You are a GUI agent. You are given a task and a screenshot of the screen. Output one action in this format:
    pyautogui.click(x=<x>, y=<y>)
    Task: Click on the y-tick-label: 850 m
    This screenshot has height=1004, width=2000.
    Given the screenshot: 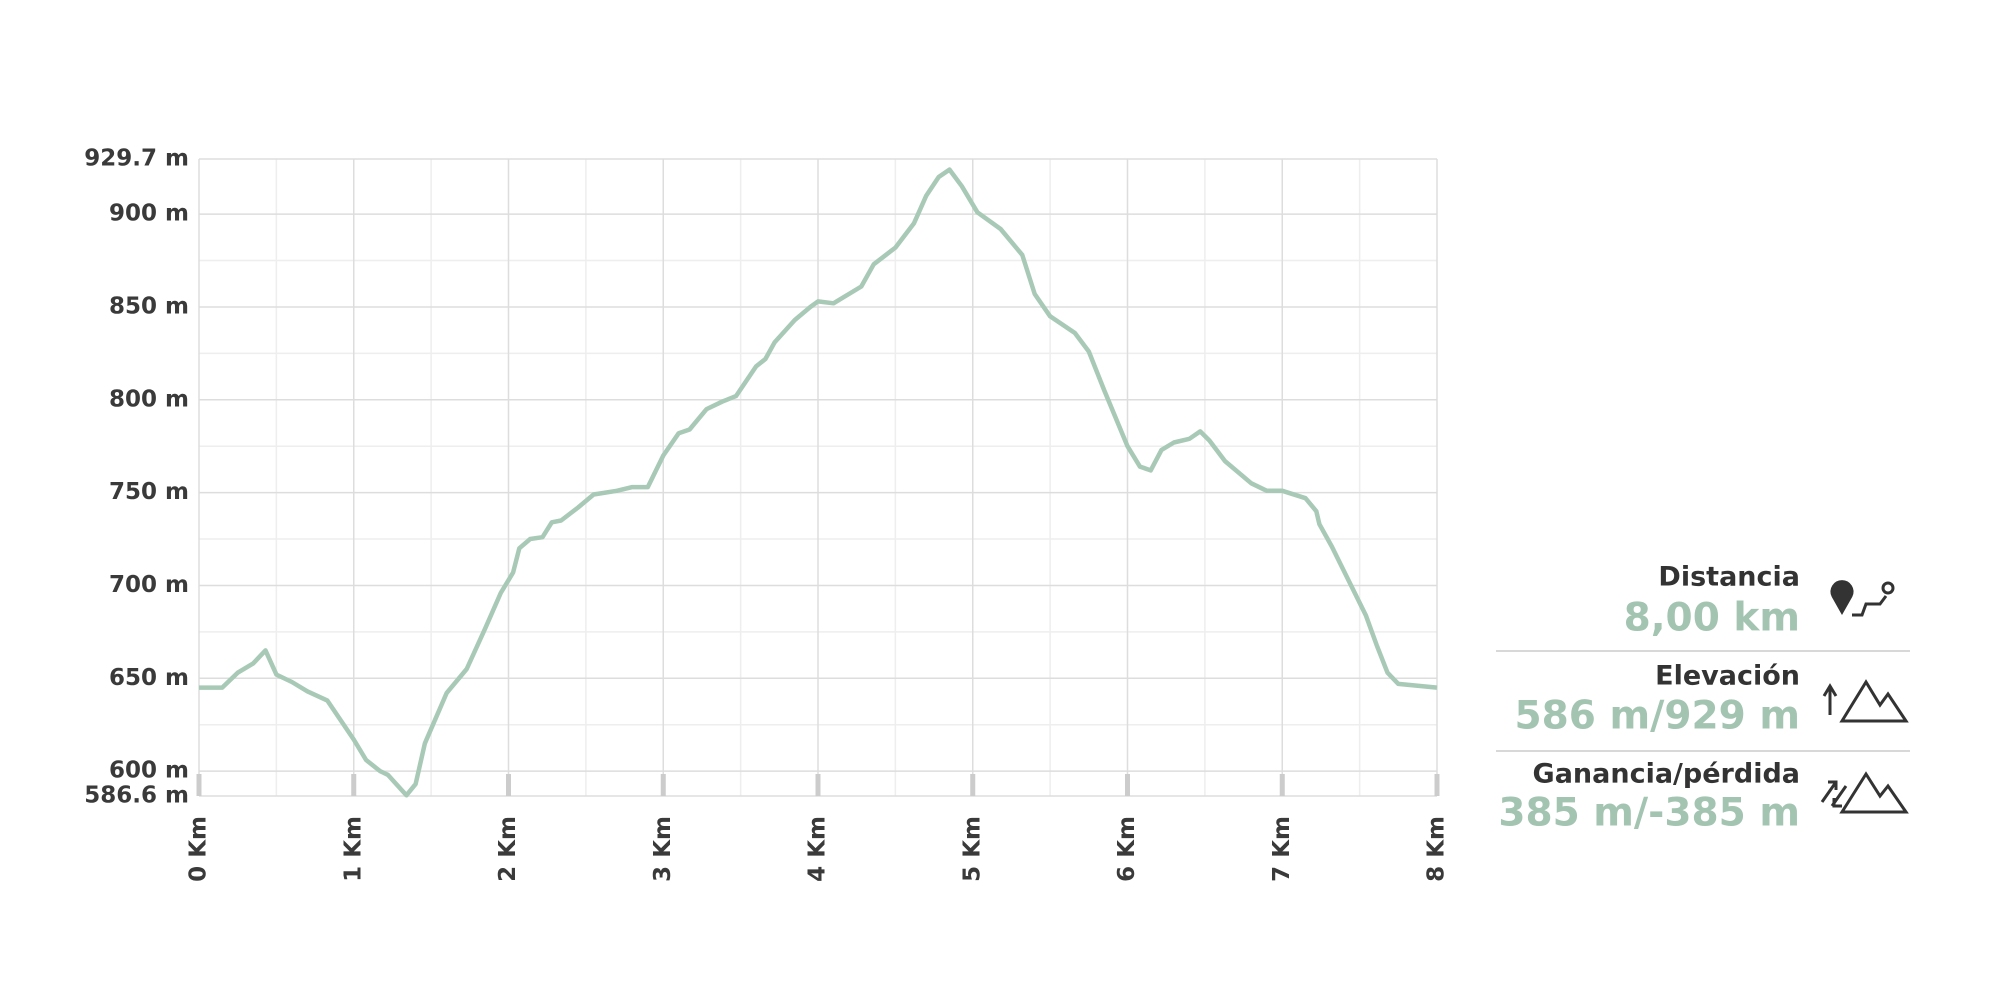 What is the action you would take?
    pyautogui.click(x=149, y=306)
    